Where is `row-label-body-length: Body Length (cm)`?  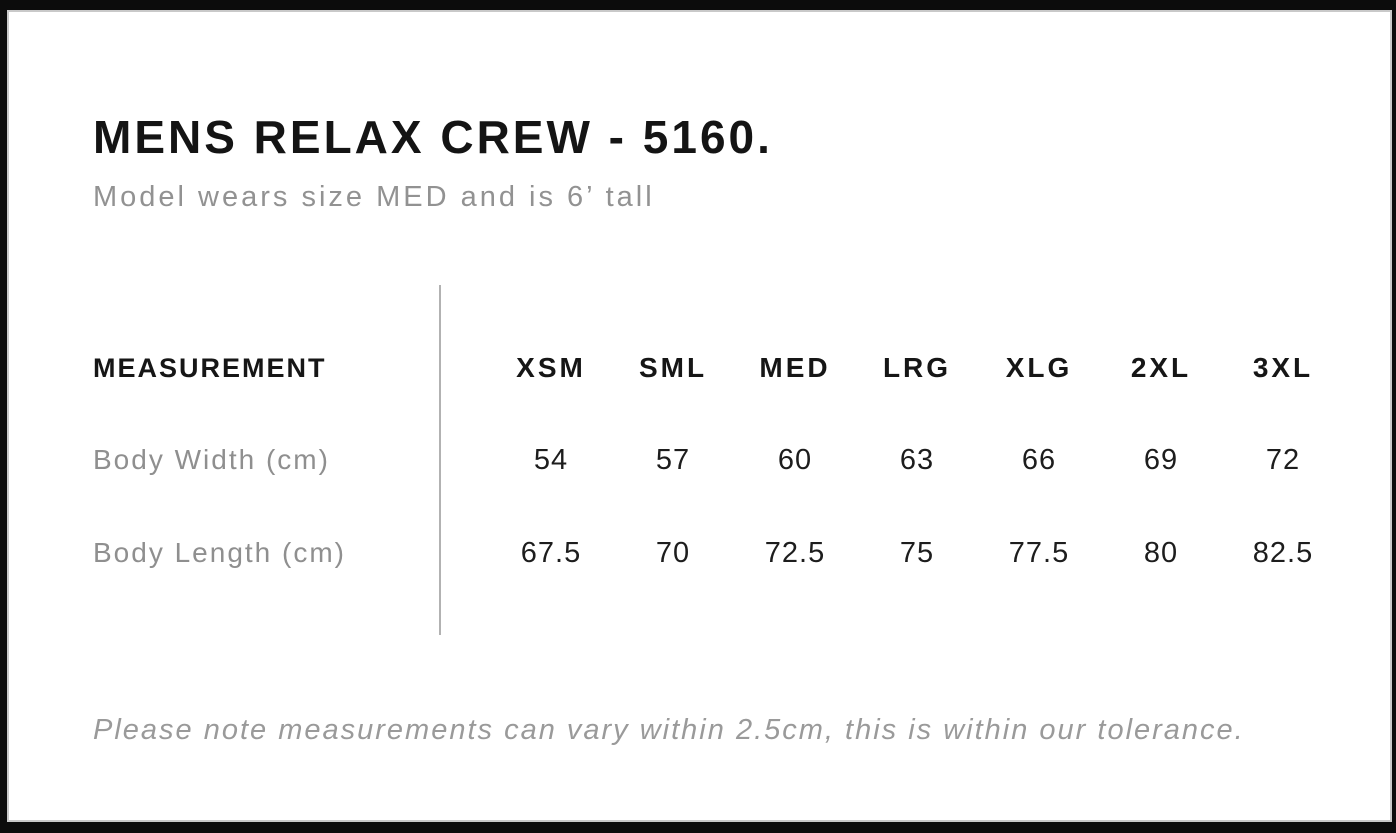
row-label-body-length: Body Length (cm) is located at coordinates (219, 552).